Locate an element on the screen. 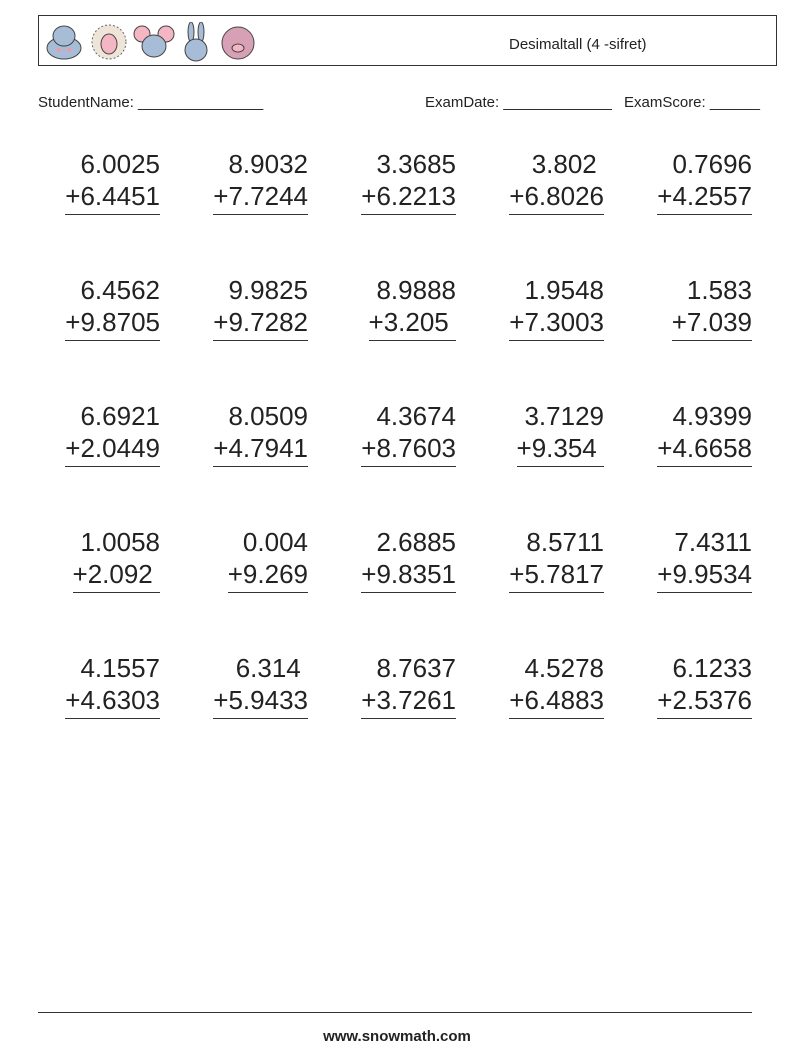 Image resolution: width=794 pixels, height=1053 pixels. worksheet-title: Desimaltall (4 -sifret) is located at coordinates (578, 44).